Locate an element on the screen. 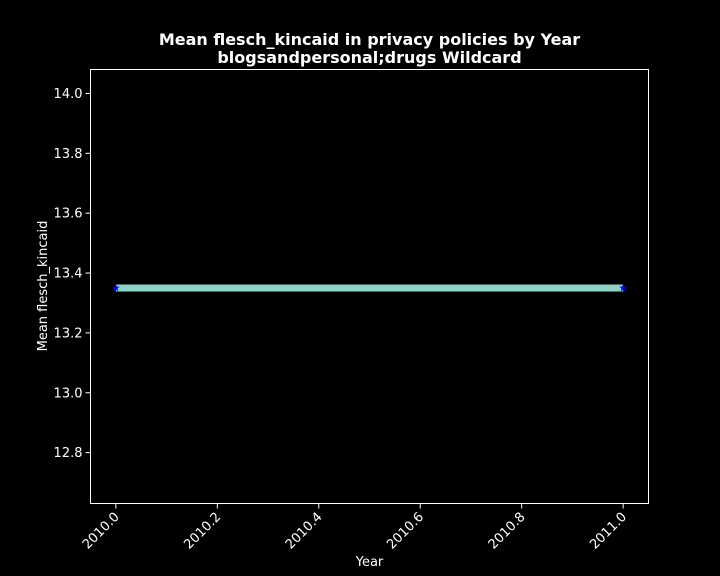 This screenshot has width=720, height=576. x-tick-label: 2010.2 is located at coordinates (202, 531).